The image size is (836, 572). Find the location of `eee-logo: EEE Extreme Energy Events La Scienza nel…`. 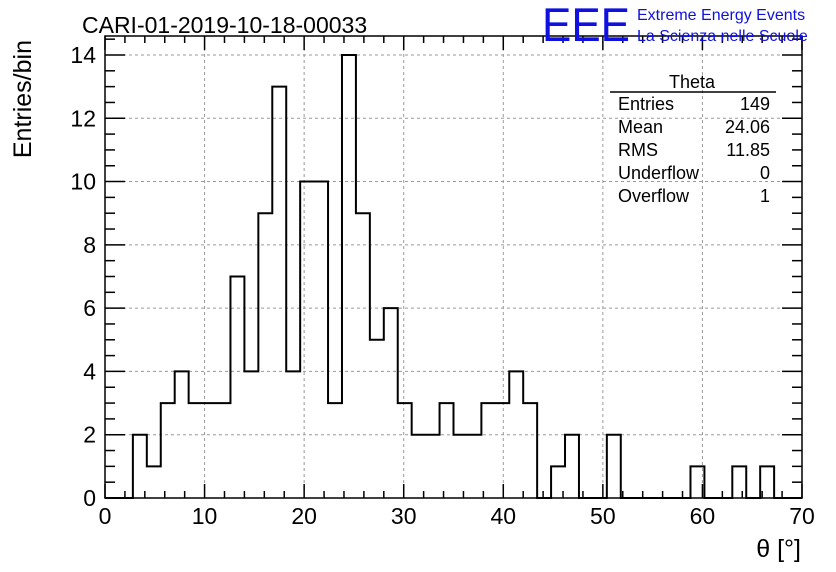

eee-logo: EEE Extreme Energy Events La Scienza nel… is located at coordinates (675, 25).